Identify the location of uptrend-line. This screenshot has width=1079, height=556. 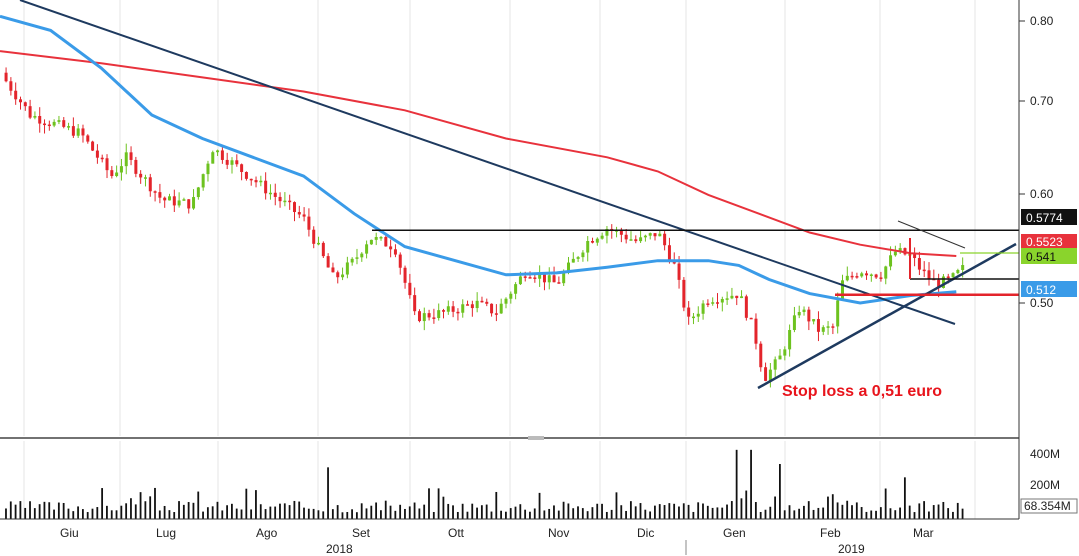
(887, 316).